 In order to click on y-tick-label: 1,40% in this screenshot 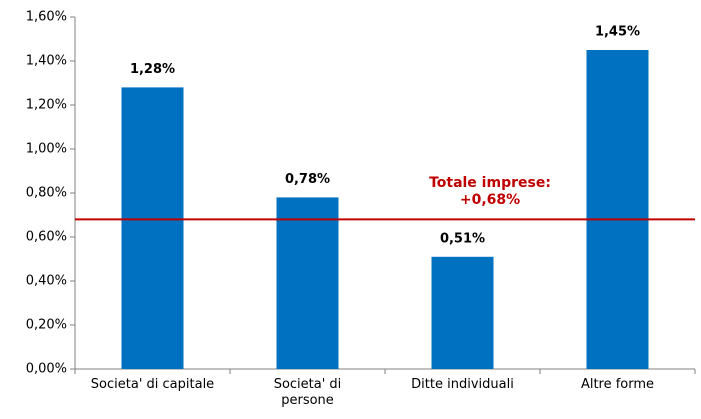, I will do `click(46, 61)`.